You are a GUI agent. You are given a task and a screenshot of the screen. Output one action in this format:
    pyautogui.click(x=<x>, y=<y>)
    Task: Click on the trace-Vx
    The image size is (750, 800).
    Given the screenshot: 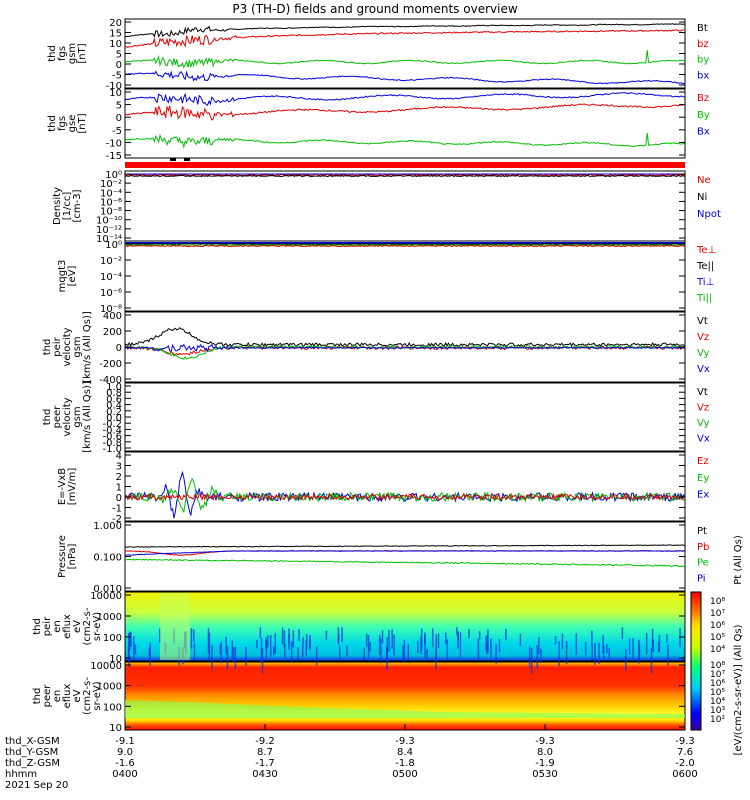 What is the action you would take?
    pyautogui.click(x=404, y=348)
    